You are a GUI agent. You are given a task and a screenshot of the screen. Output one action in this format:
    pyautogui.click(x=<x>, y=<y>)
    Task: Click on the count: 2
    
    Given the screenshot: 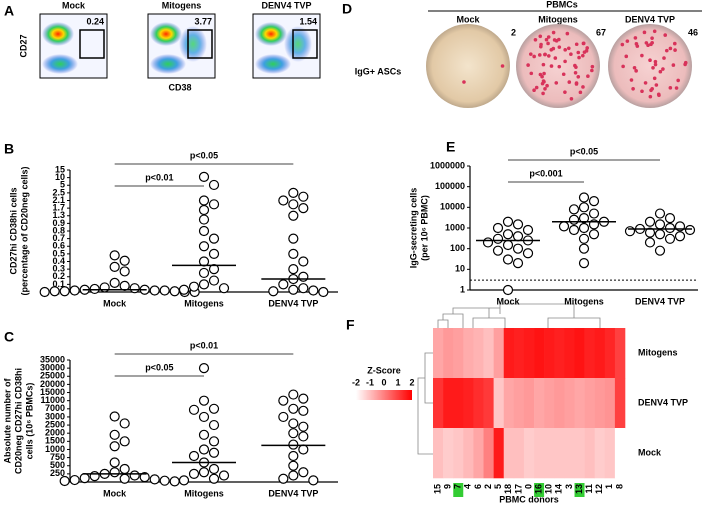 What is the action you would take?
    pyautogui.click(x=513, y=32)
    